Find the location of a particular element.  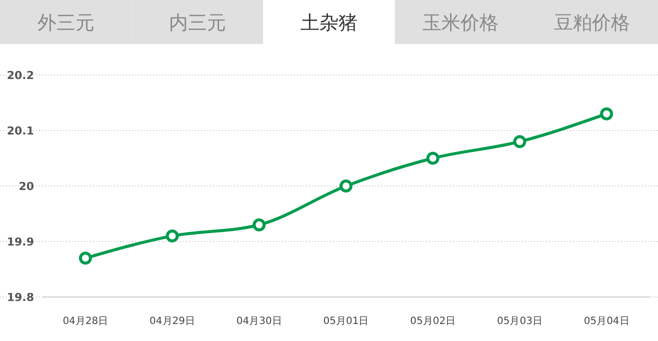

text: 豆粕价格 is located at coordinates (592, 23).